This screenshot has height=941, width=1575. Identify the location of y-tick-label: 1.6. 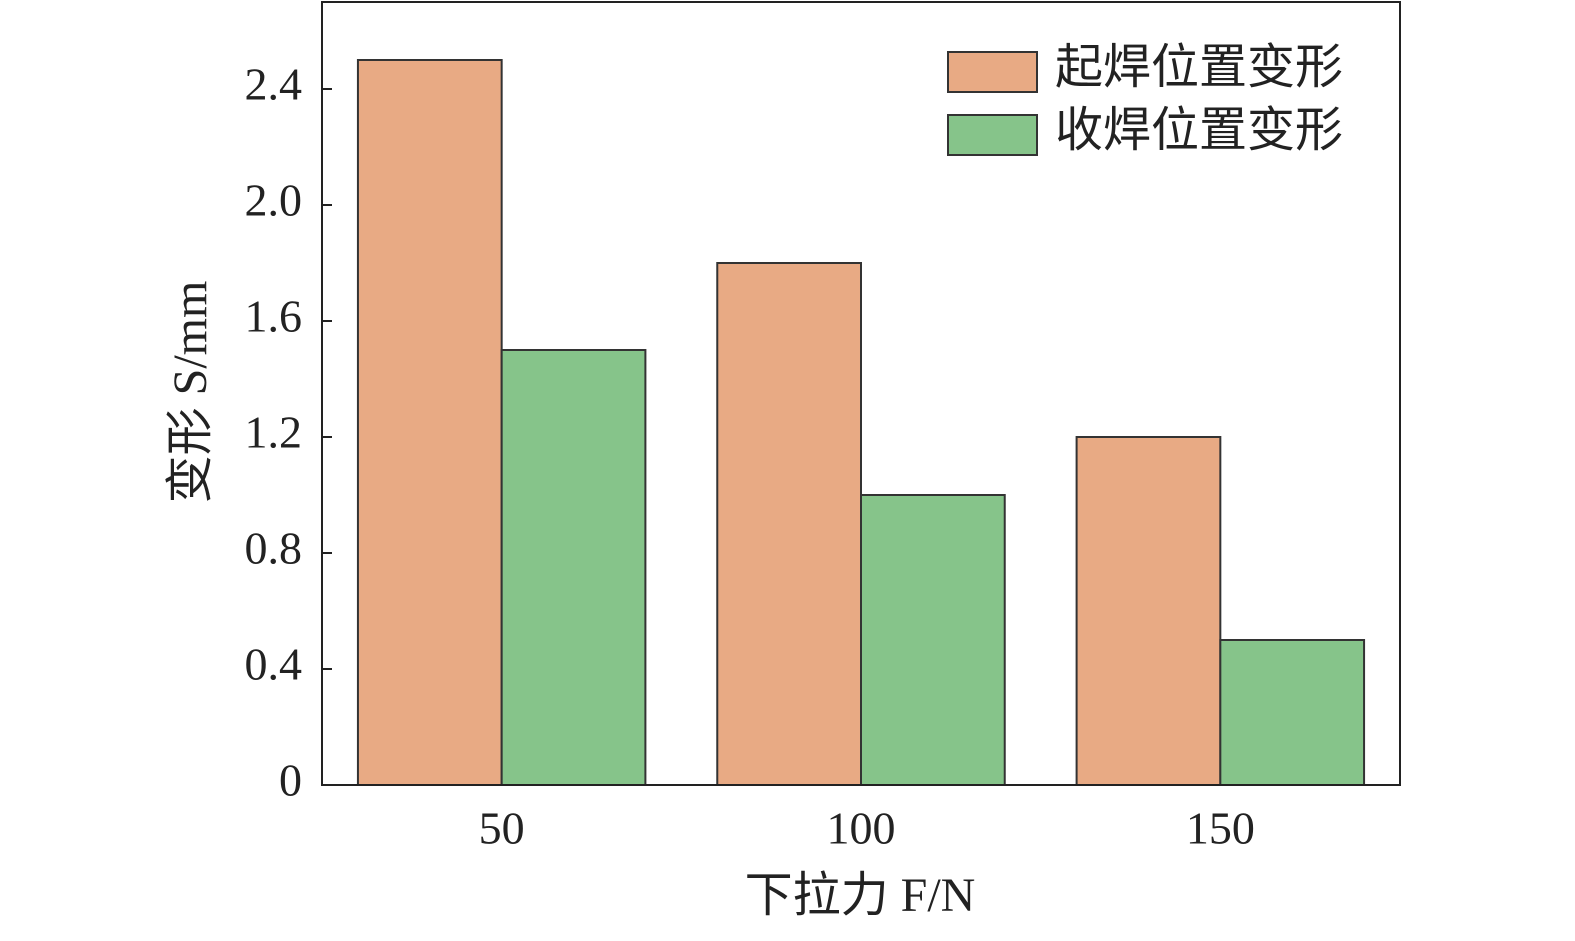
(274, 316).